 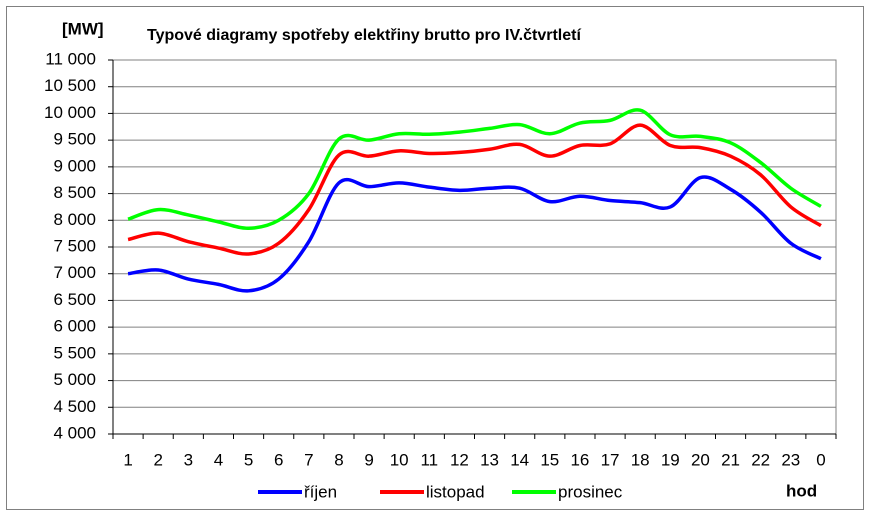 What do you see at coordinates (74, 352) in the screenshot?
I see `y-tick-label: 5 500` at bounding box center [74, 352].